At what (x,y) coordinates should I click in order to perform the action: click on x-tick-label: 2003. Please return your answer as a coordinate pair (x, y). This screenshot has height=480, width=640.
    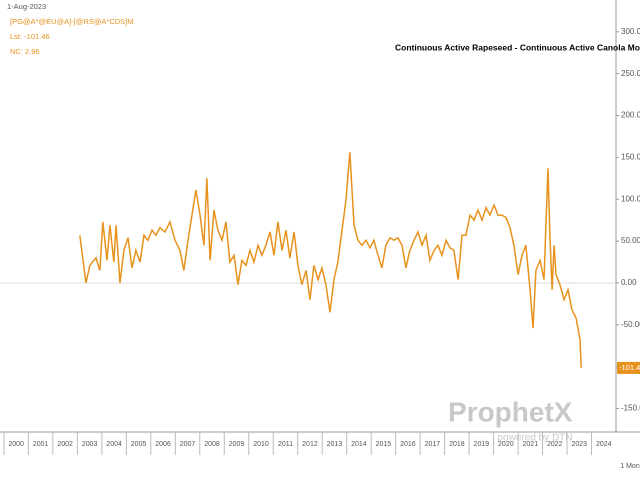
    Looking at the image, I should click on (90, 444).